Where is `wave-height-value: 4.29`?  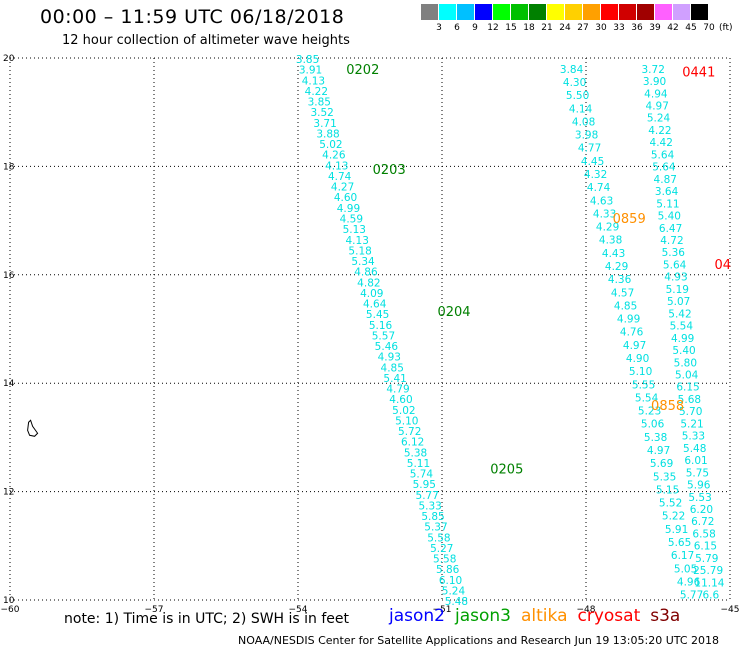
wave-height-value: 4.29 is located at coordinates (607, 228).